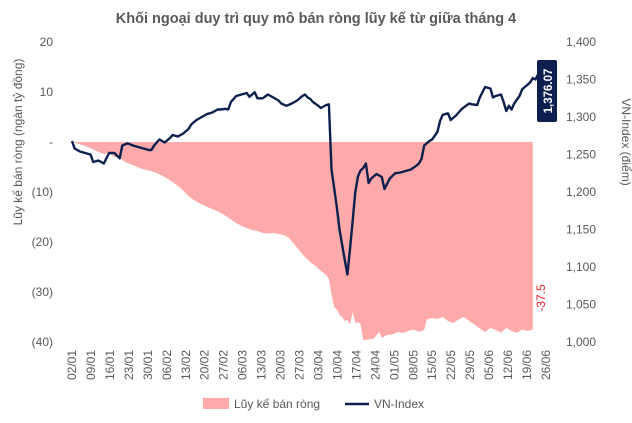  Describe the element at coordinates (451, 365) in the screenshot. I see `x-tick-label: 22/05` at that location.